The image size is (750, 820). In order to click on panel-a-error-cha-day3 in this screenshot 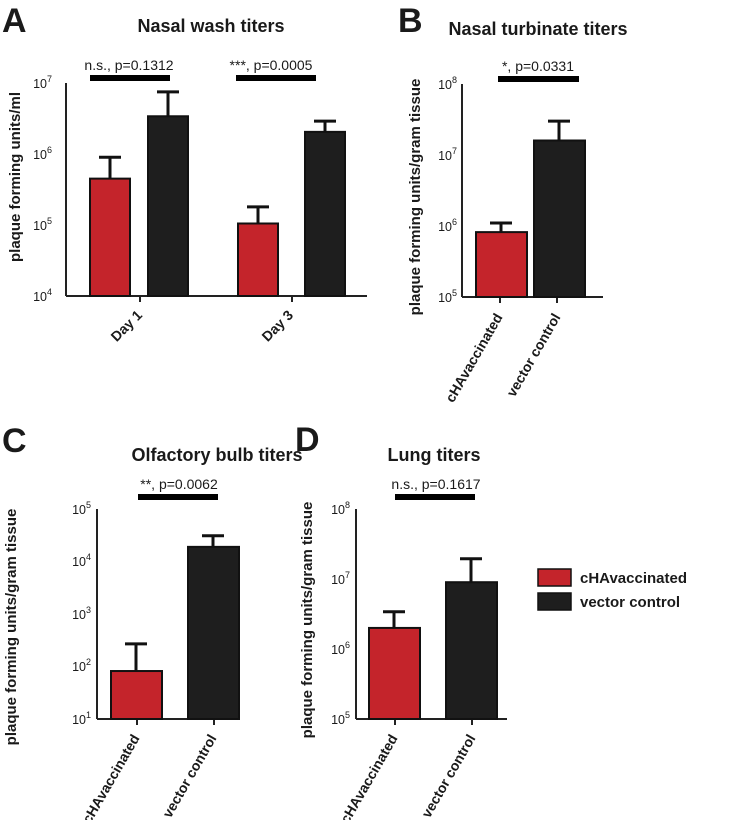, I will do `click(258, 214)`.